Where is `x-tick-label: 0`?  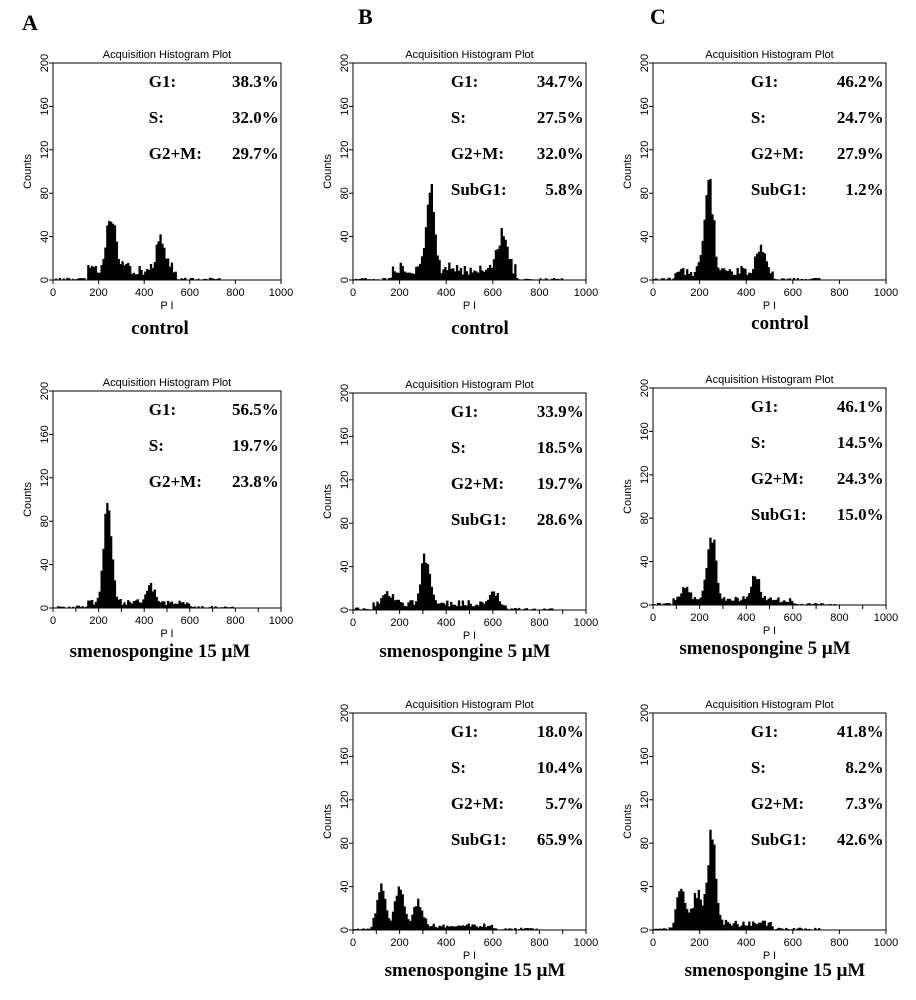
x-tick-label: 0 is located at coordinates (53, 293).